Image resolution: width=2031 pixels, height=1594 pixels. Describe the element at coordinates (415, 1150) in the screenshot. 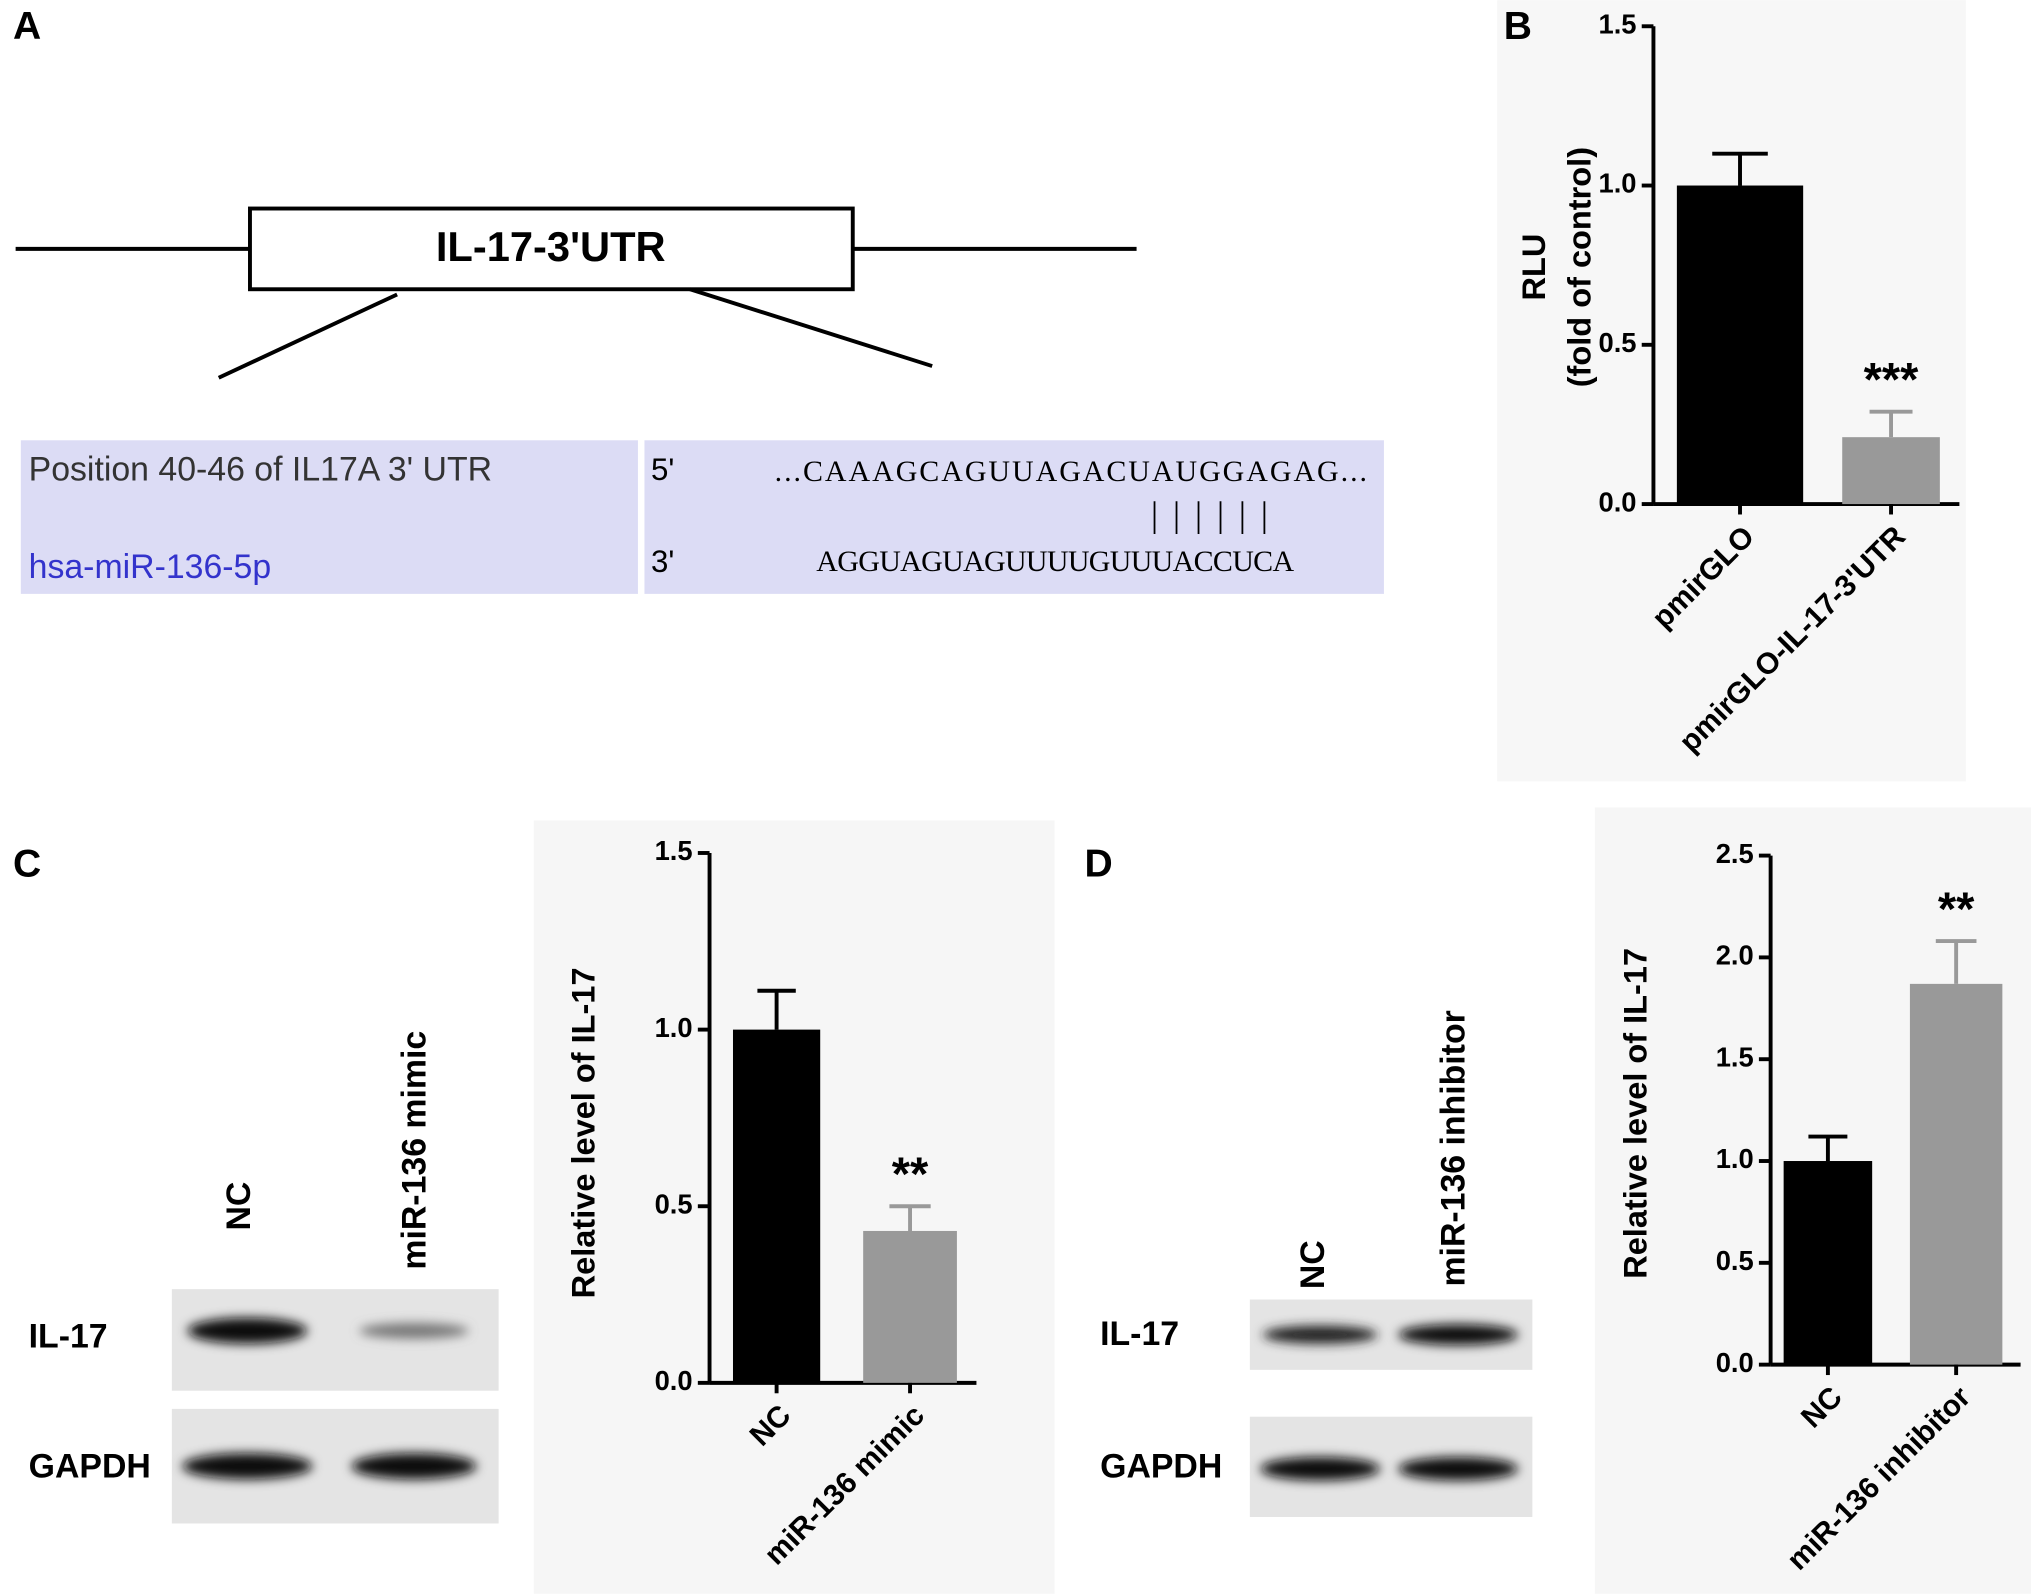

I see `lane-label: miR-136 mimic` at that location.